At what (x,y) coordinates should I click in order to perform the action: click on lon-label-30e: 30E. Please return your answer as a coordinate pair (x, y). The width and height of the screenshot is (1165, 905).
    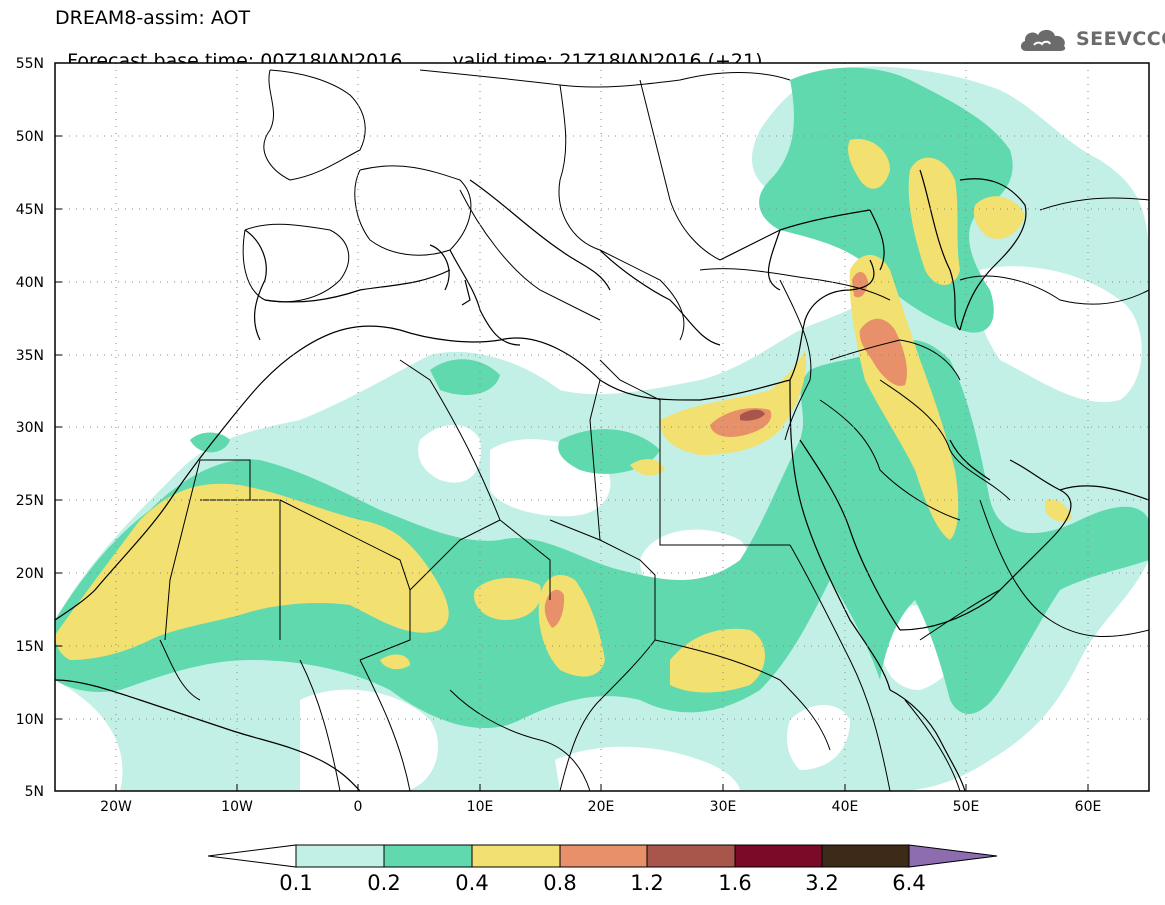
    Looking at the image, I should click on (723, 807).